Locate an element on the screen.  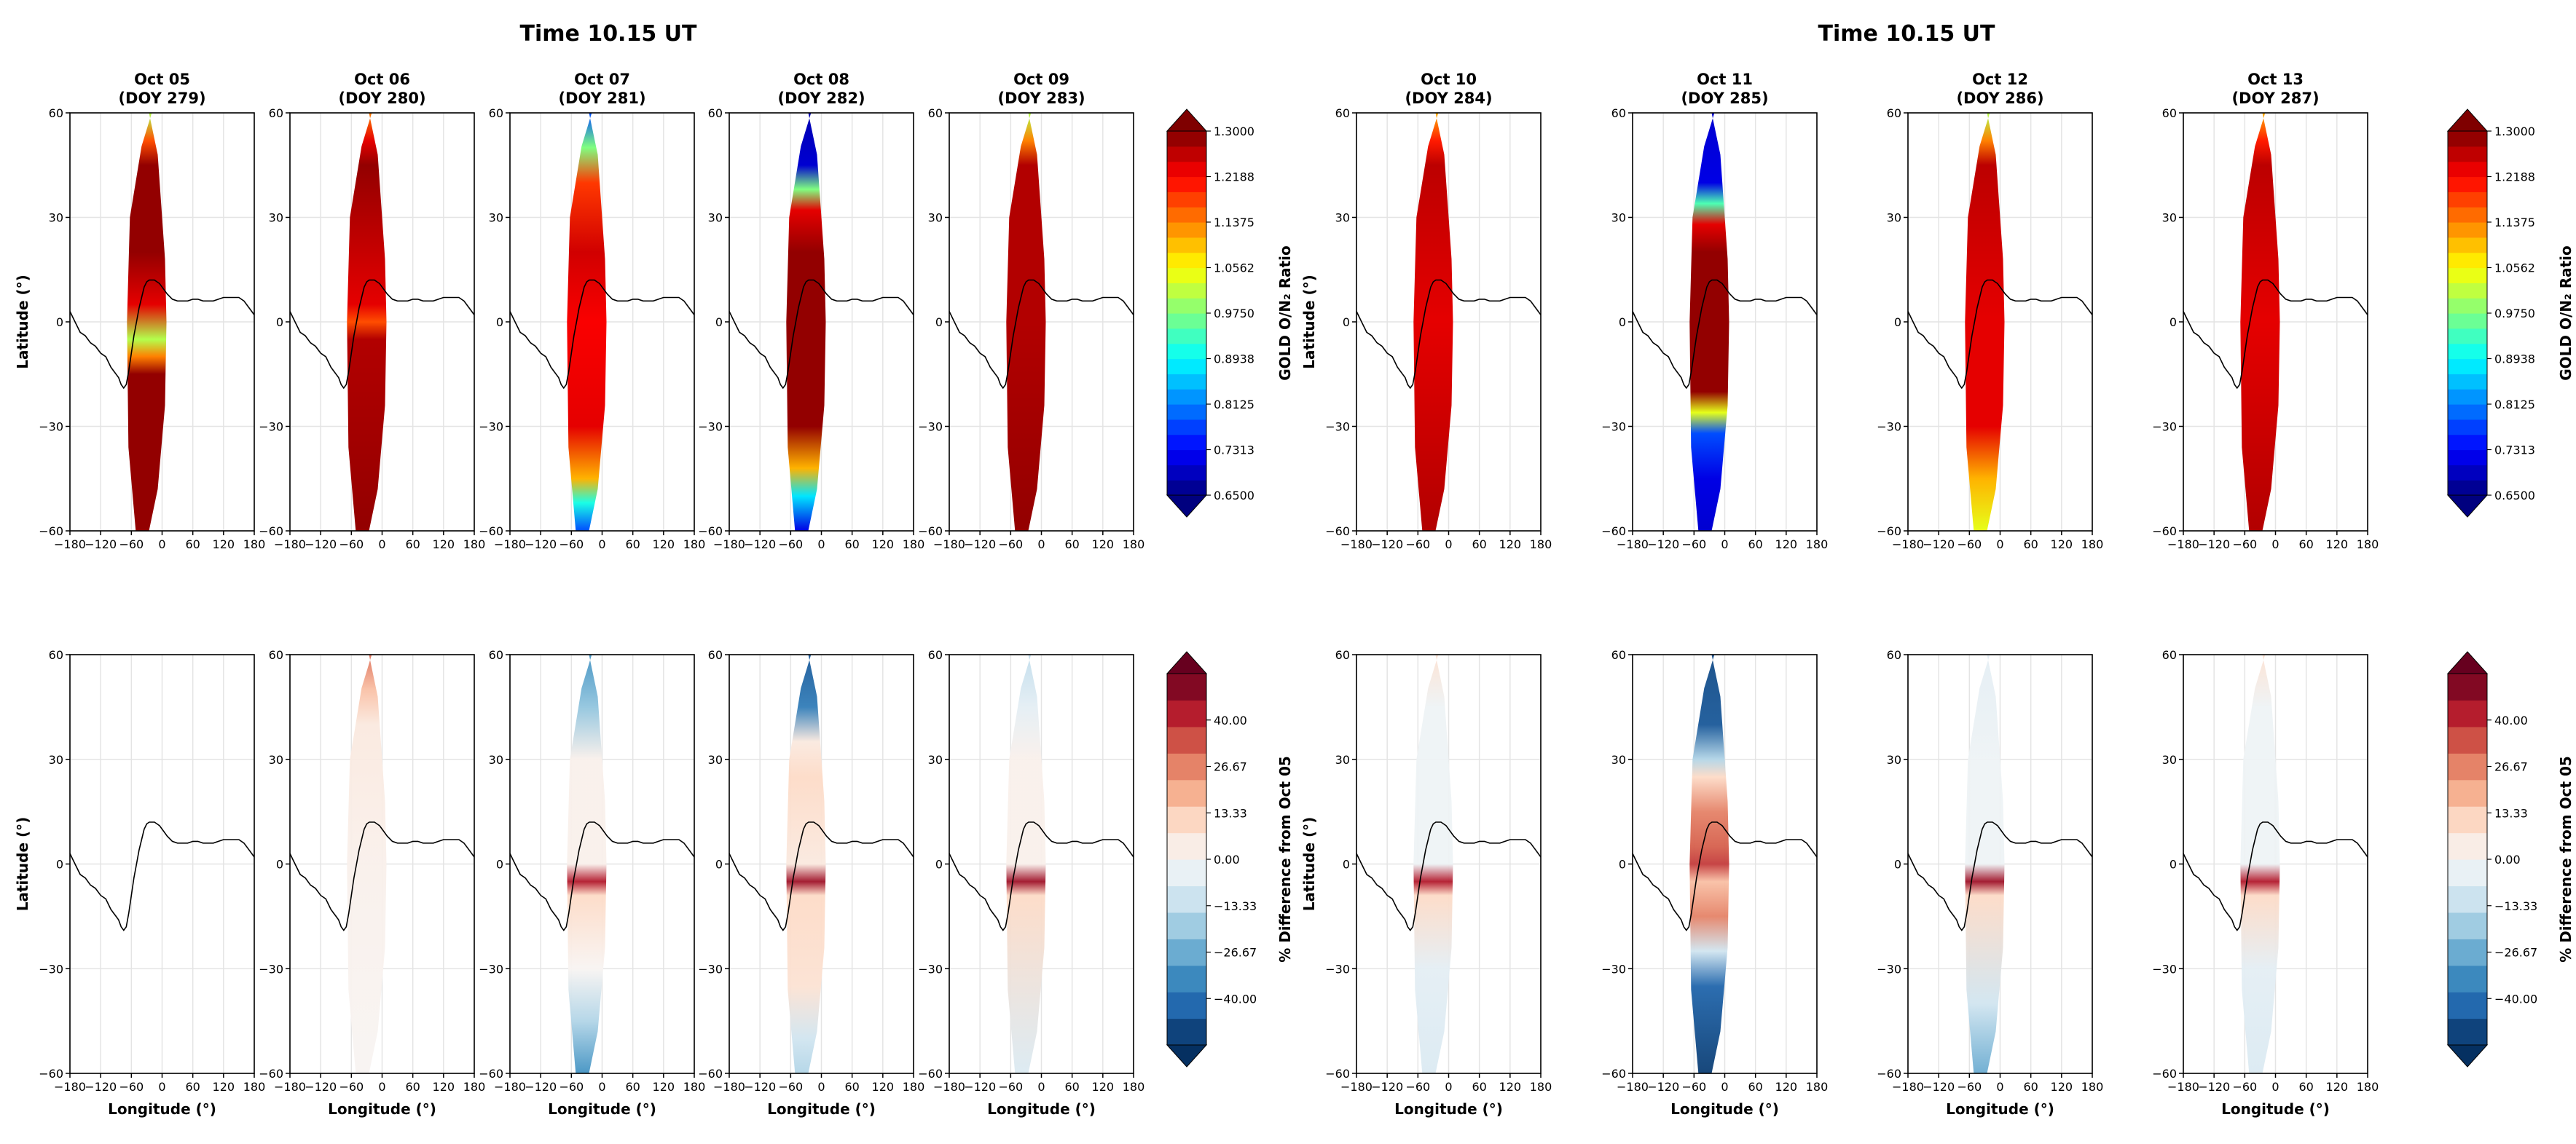
colorbar-tick-label: 1.2188 is located at coordinates (2514, 177).